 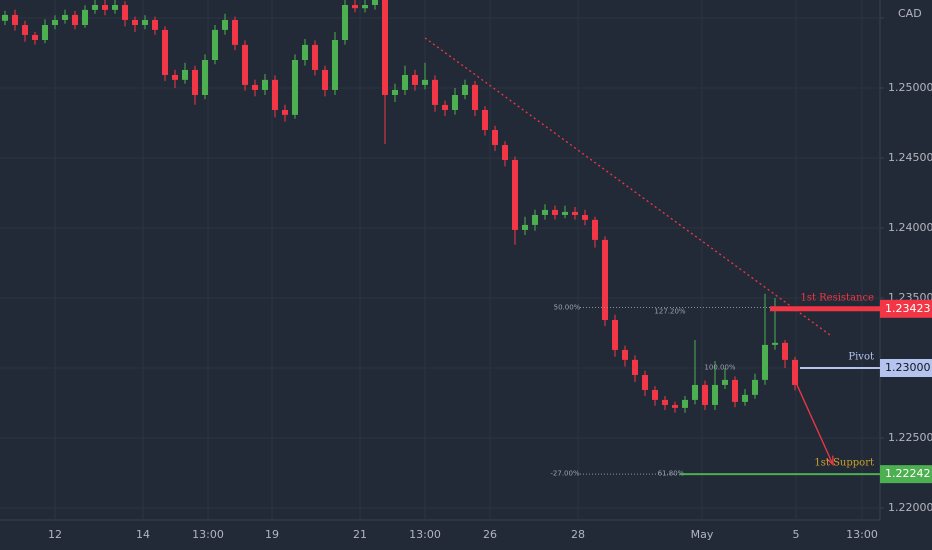 What do you see at coordinates (837, 297) in the screenshot?
I see `level-name: 1st Resistance` at bounding box center [837, 297].